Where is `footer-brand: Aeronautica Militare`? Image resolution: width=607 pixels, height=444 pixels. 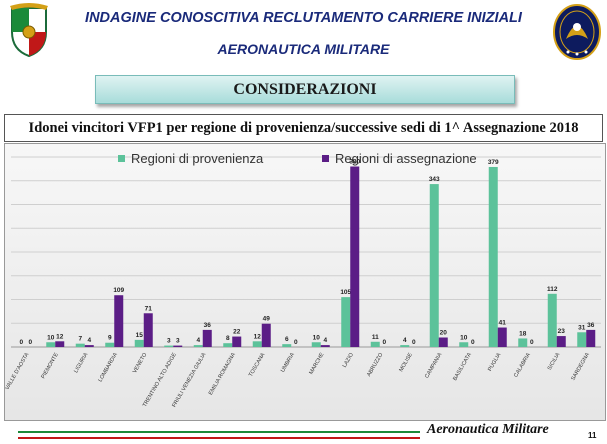
footer-brand: Aeronautica Militare is located at coordinates (488, 429).